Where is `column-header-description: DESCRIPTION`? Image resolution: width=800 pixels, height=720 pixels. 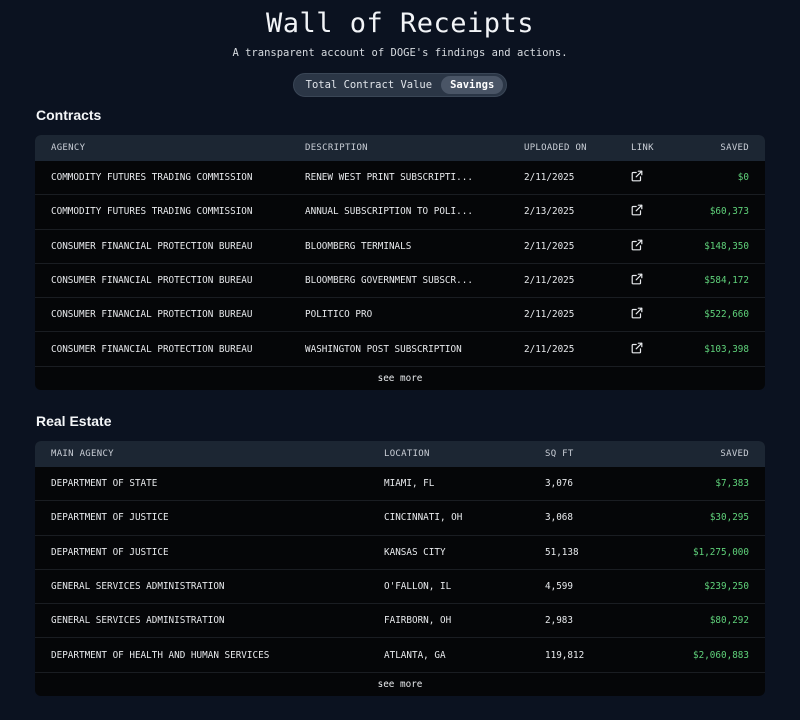
column-header-description: DESCRIPTION is located at coordinates (336, 148).